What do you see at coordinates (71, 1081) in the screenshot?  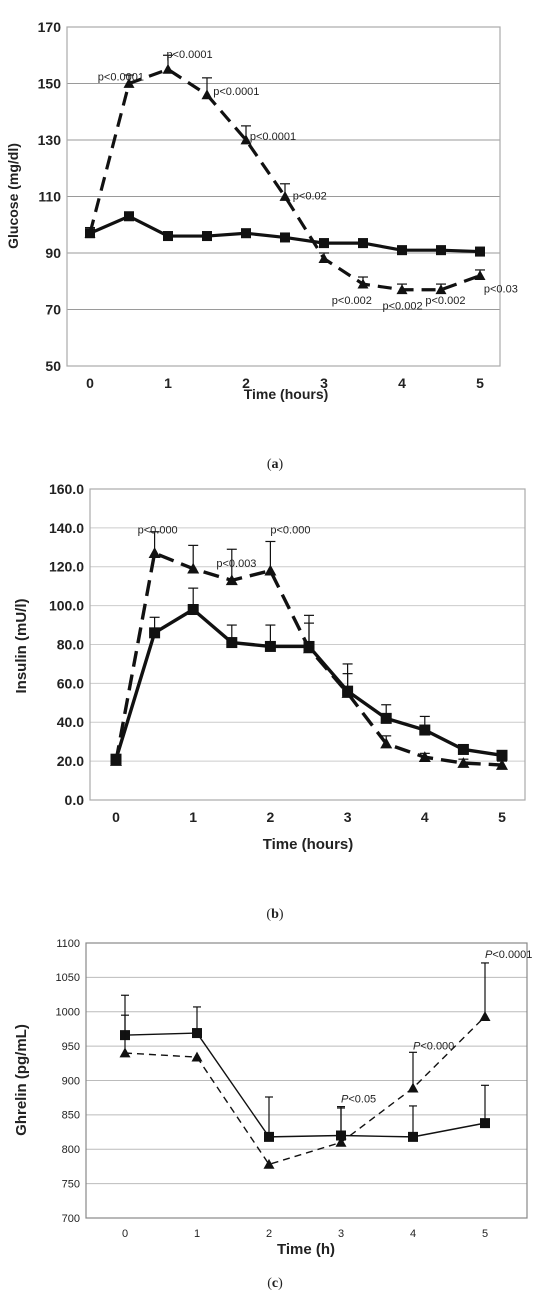 I see `y-tick-label: 900` at bounding box center [71, 1081].